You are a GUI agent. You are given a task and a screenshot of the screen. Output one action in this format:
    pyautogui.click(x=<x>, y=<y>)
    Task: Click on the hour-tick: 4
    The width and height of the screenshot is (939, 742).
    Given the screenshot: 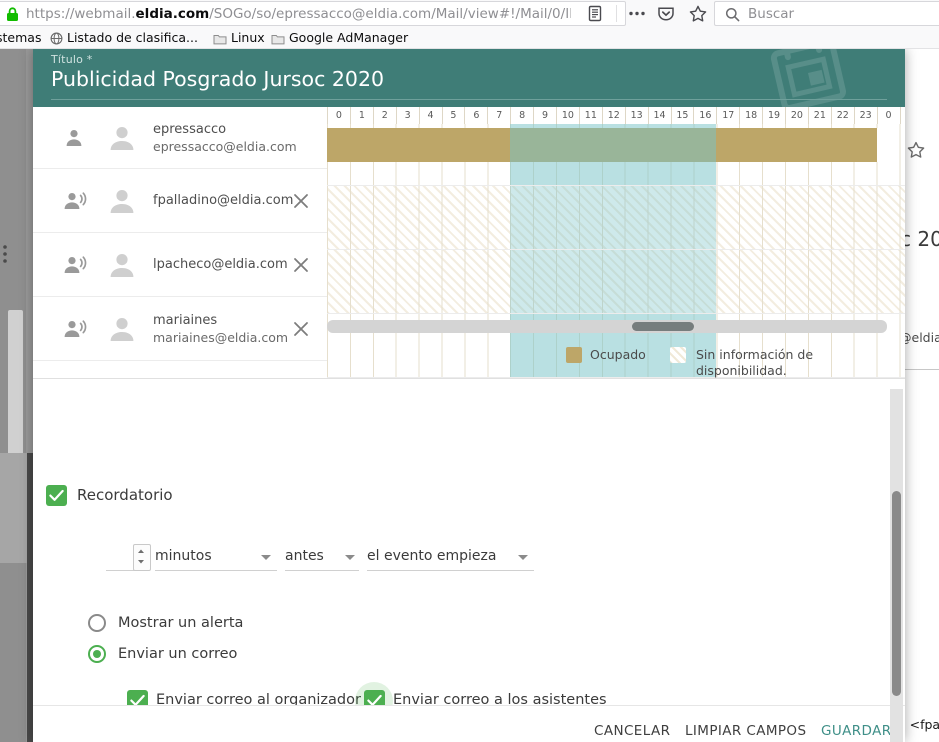 What is the action you would take?
    pyautogui.click(x=430, y=115)
    